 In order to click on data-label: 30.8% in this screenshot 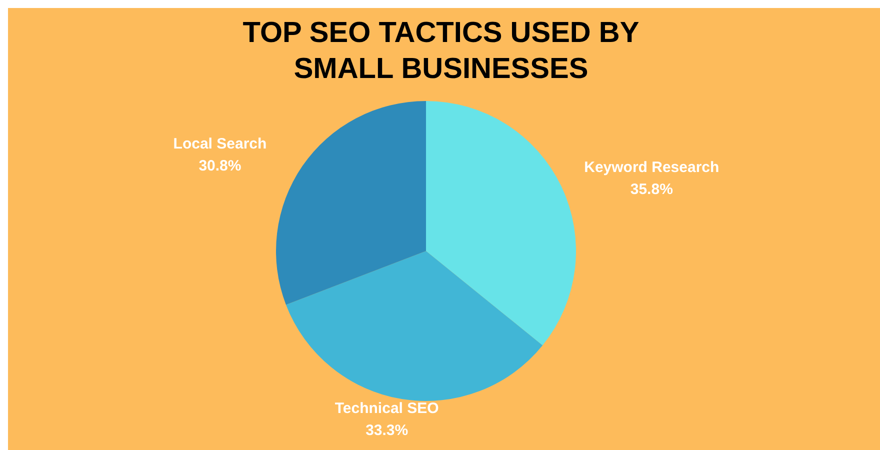, I will do `click(220, 166)`.